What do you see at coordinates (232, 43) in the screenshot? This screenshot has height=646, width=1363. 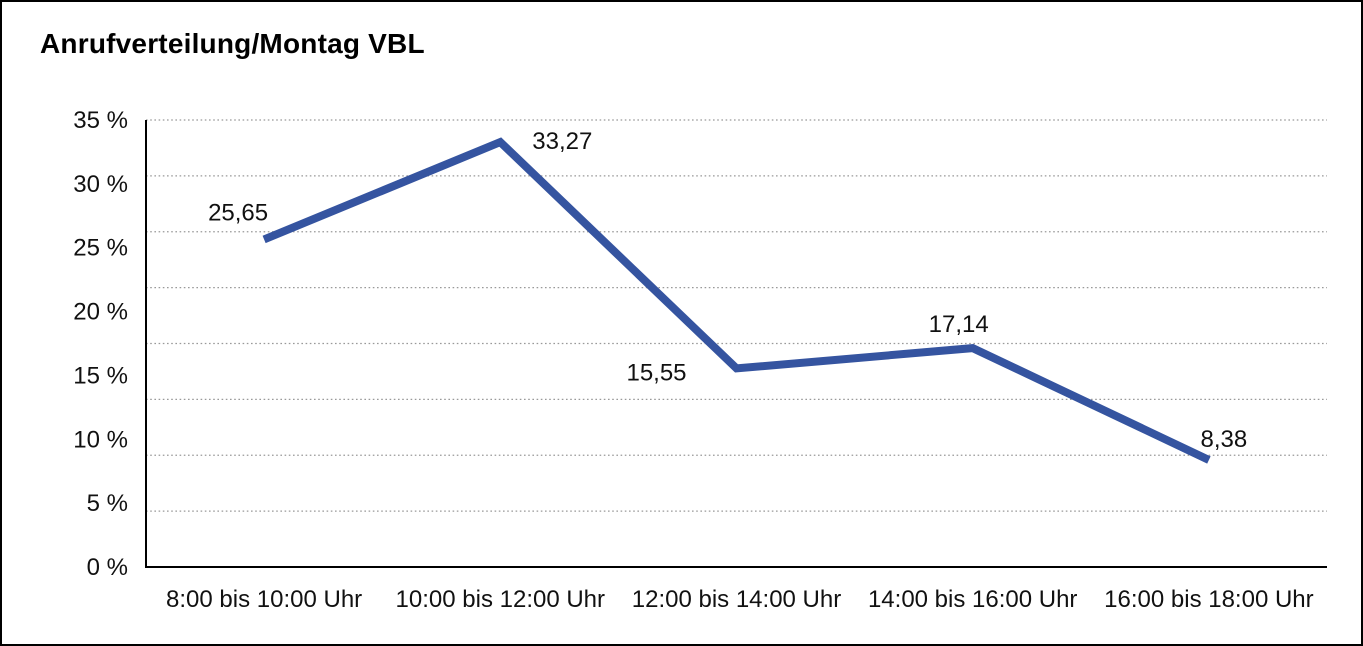 I see `chart-title: Anrufverteilung/Montag VBL` at bounding box center [232, 43].